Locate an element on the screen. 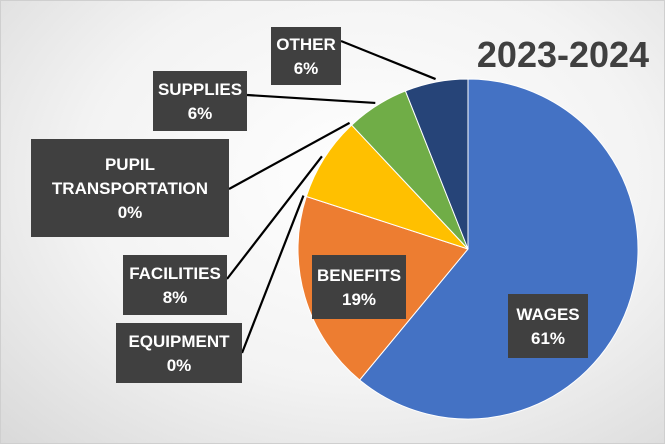 This screenshot has width=665, height=445. leader-line-other is located at coordinates (388, 60).